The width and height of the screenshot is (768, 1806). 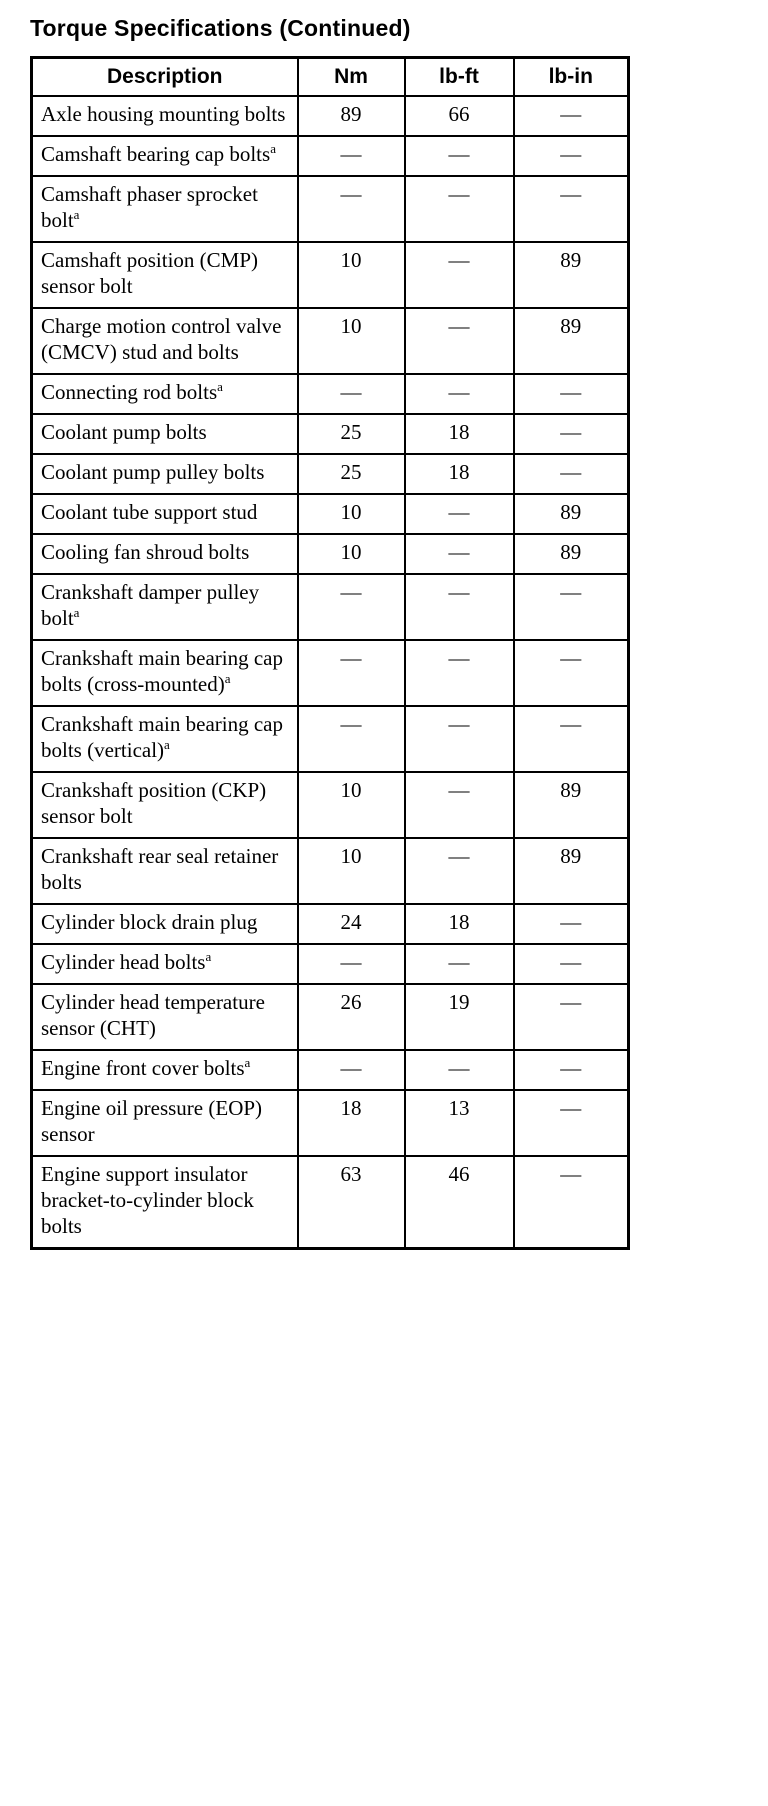 What do you see at coordinates (164, 275) in the screenshot?
I see `description-cell: Camshaft position (CMP) sensor bolt` at bounding box center [164, 275].